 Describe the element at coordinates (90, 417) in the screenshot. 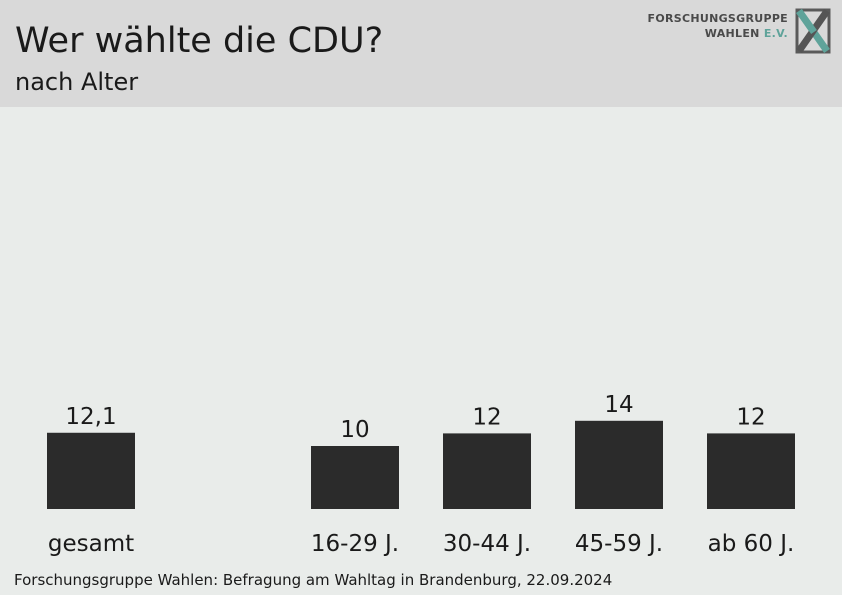

I see `bar-value-label: 12,1` at that location.